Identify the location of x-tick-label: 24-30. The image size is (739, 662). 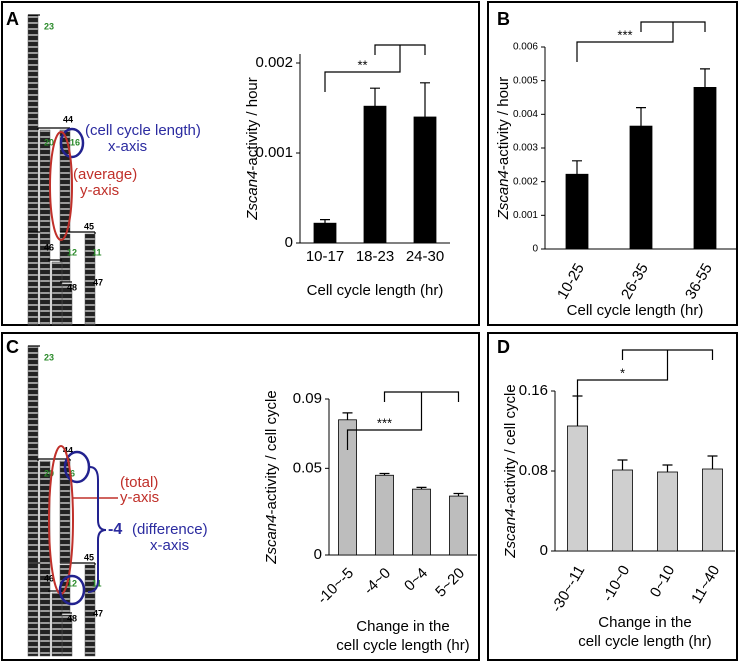
(425, 256).